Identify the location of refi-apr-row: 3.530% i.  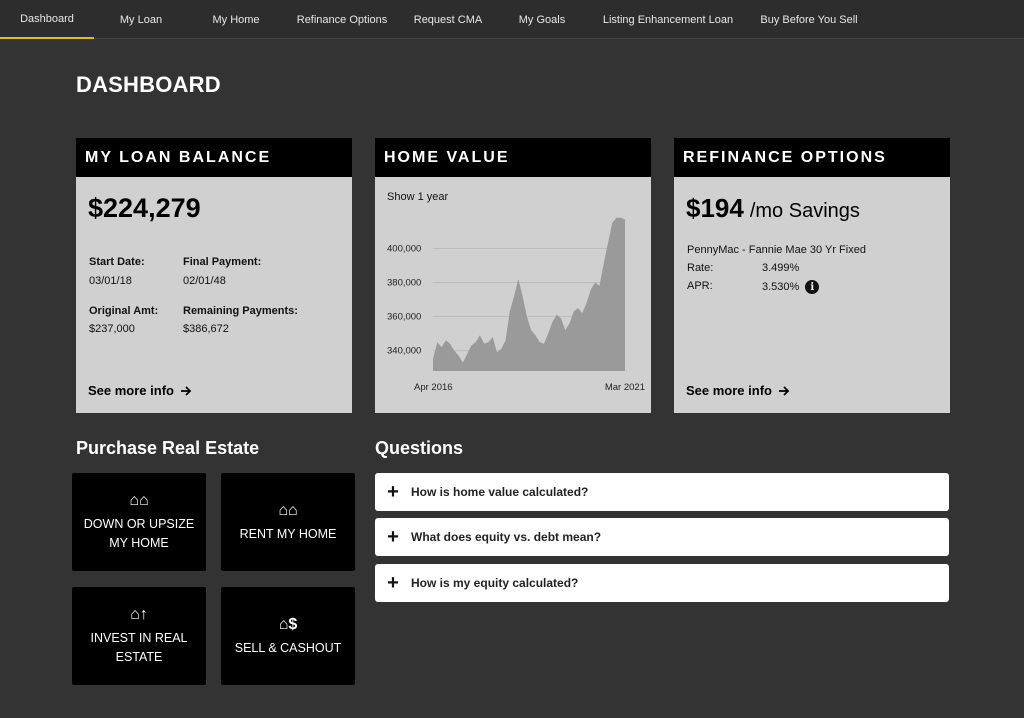
(791, 287).